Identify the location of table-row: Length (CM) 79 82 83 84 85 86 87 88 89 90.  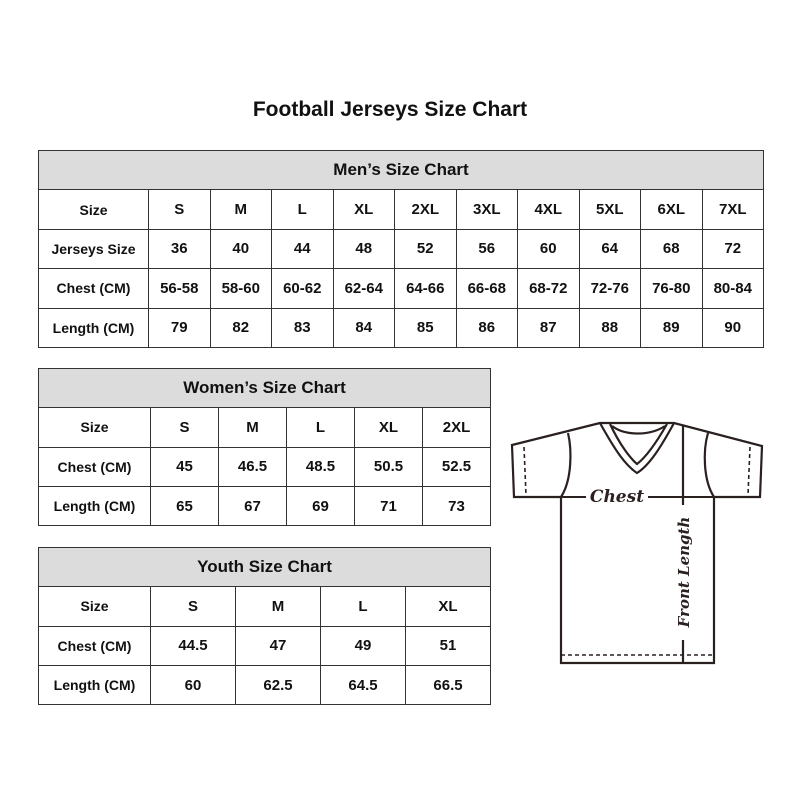
(401, 327).